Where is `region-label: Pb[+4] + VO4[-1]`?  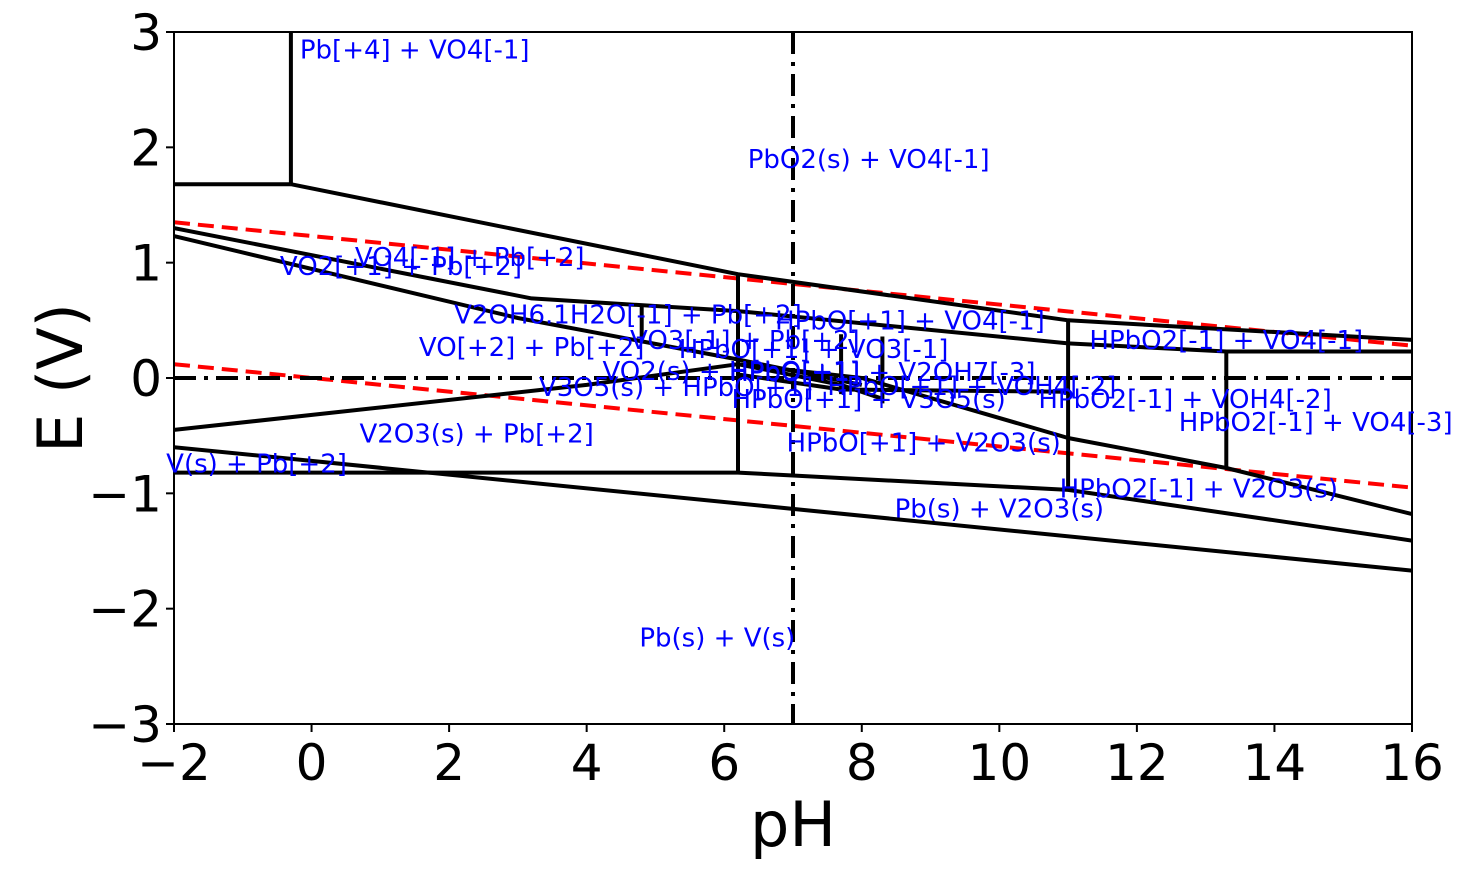
region-label: Pb[+4] + VO4[-1] is located at coordinates (415, 50).